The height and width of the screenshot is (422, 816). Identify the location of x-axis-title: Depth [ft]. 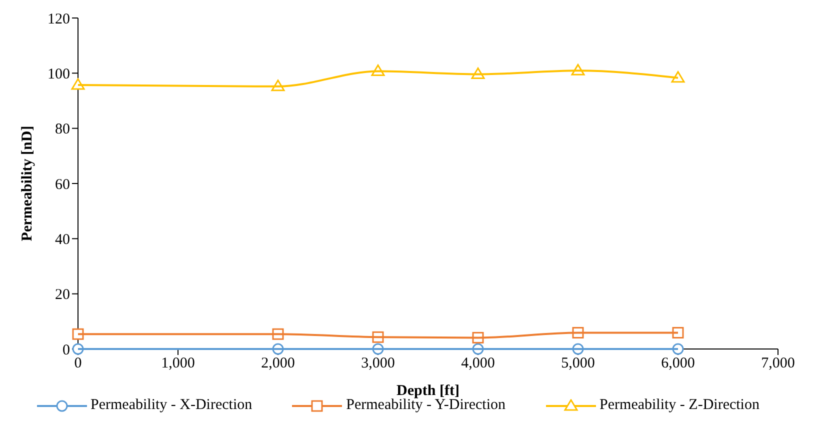
(428, 391).